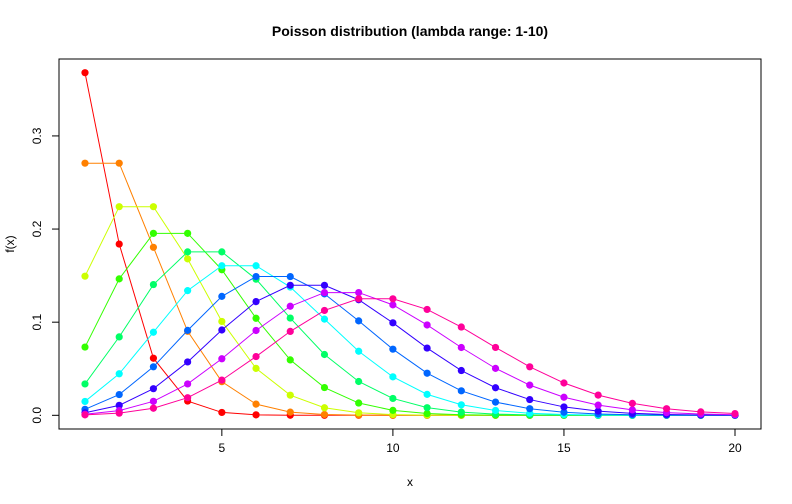  Describe the element at coordinates (37, 322) in the screenshot. I see `y-tick-label: 0.1` at that location.